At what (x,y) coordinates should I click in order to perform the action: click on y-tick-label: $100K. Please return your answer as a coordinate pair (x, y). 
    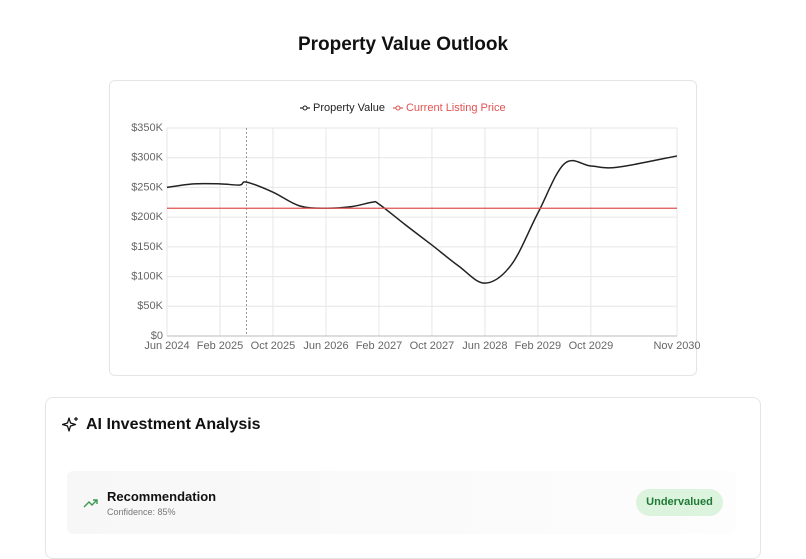
    Looking at the image, I should click on (147, 276).